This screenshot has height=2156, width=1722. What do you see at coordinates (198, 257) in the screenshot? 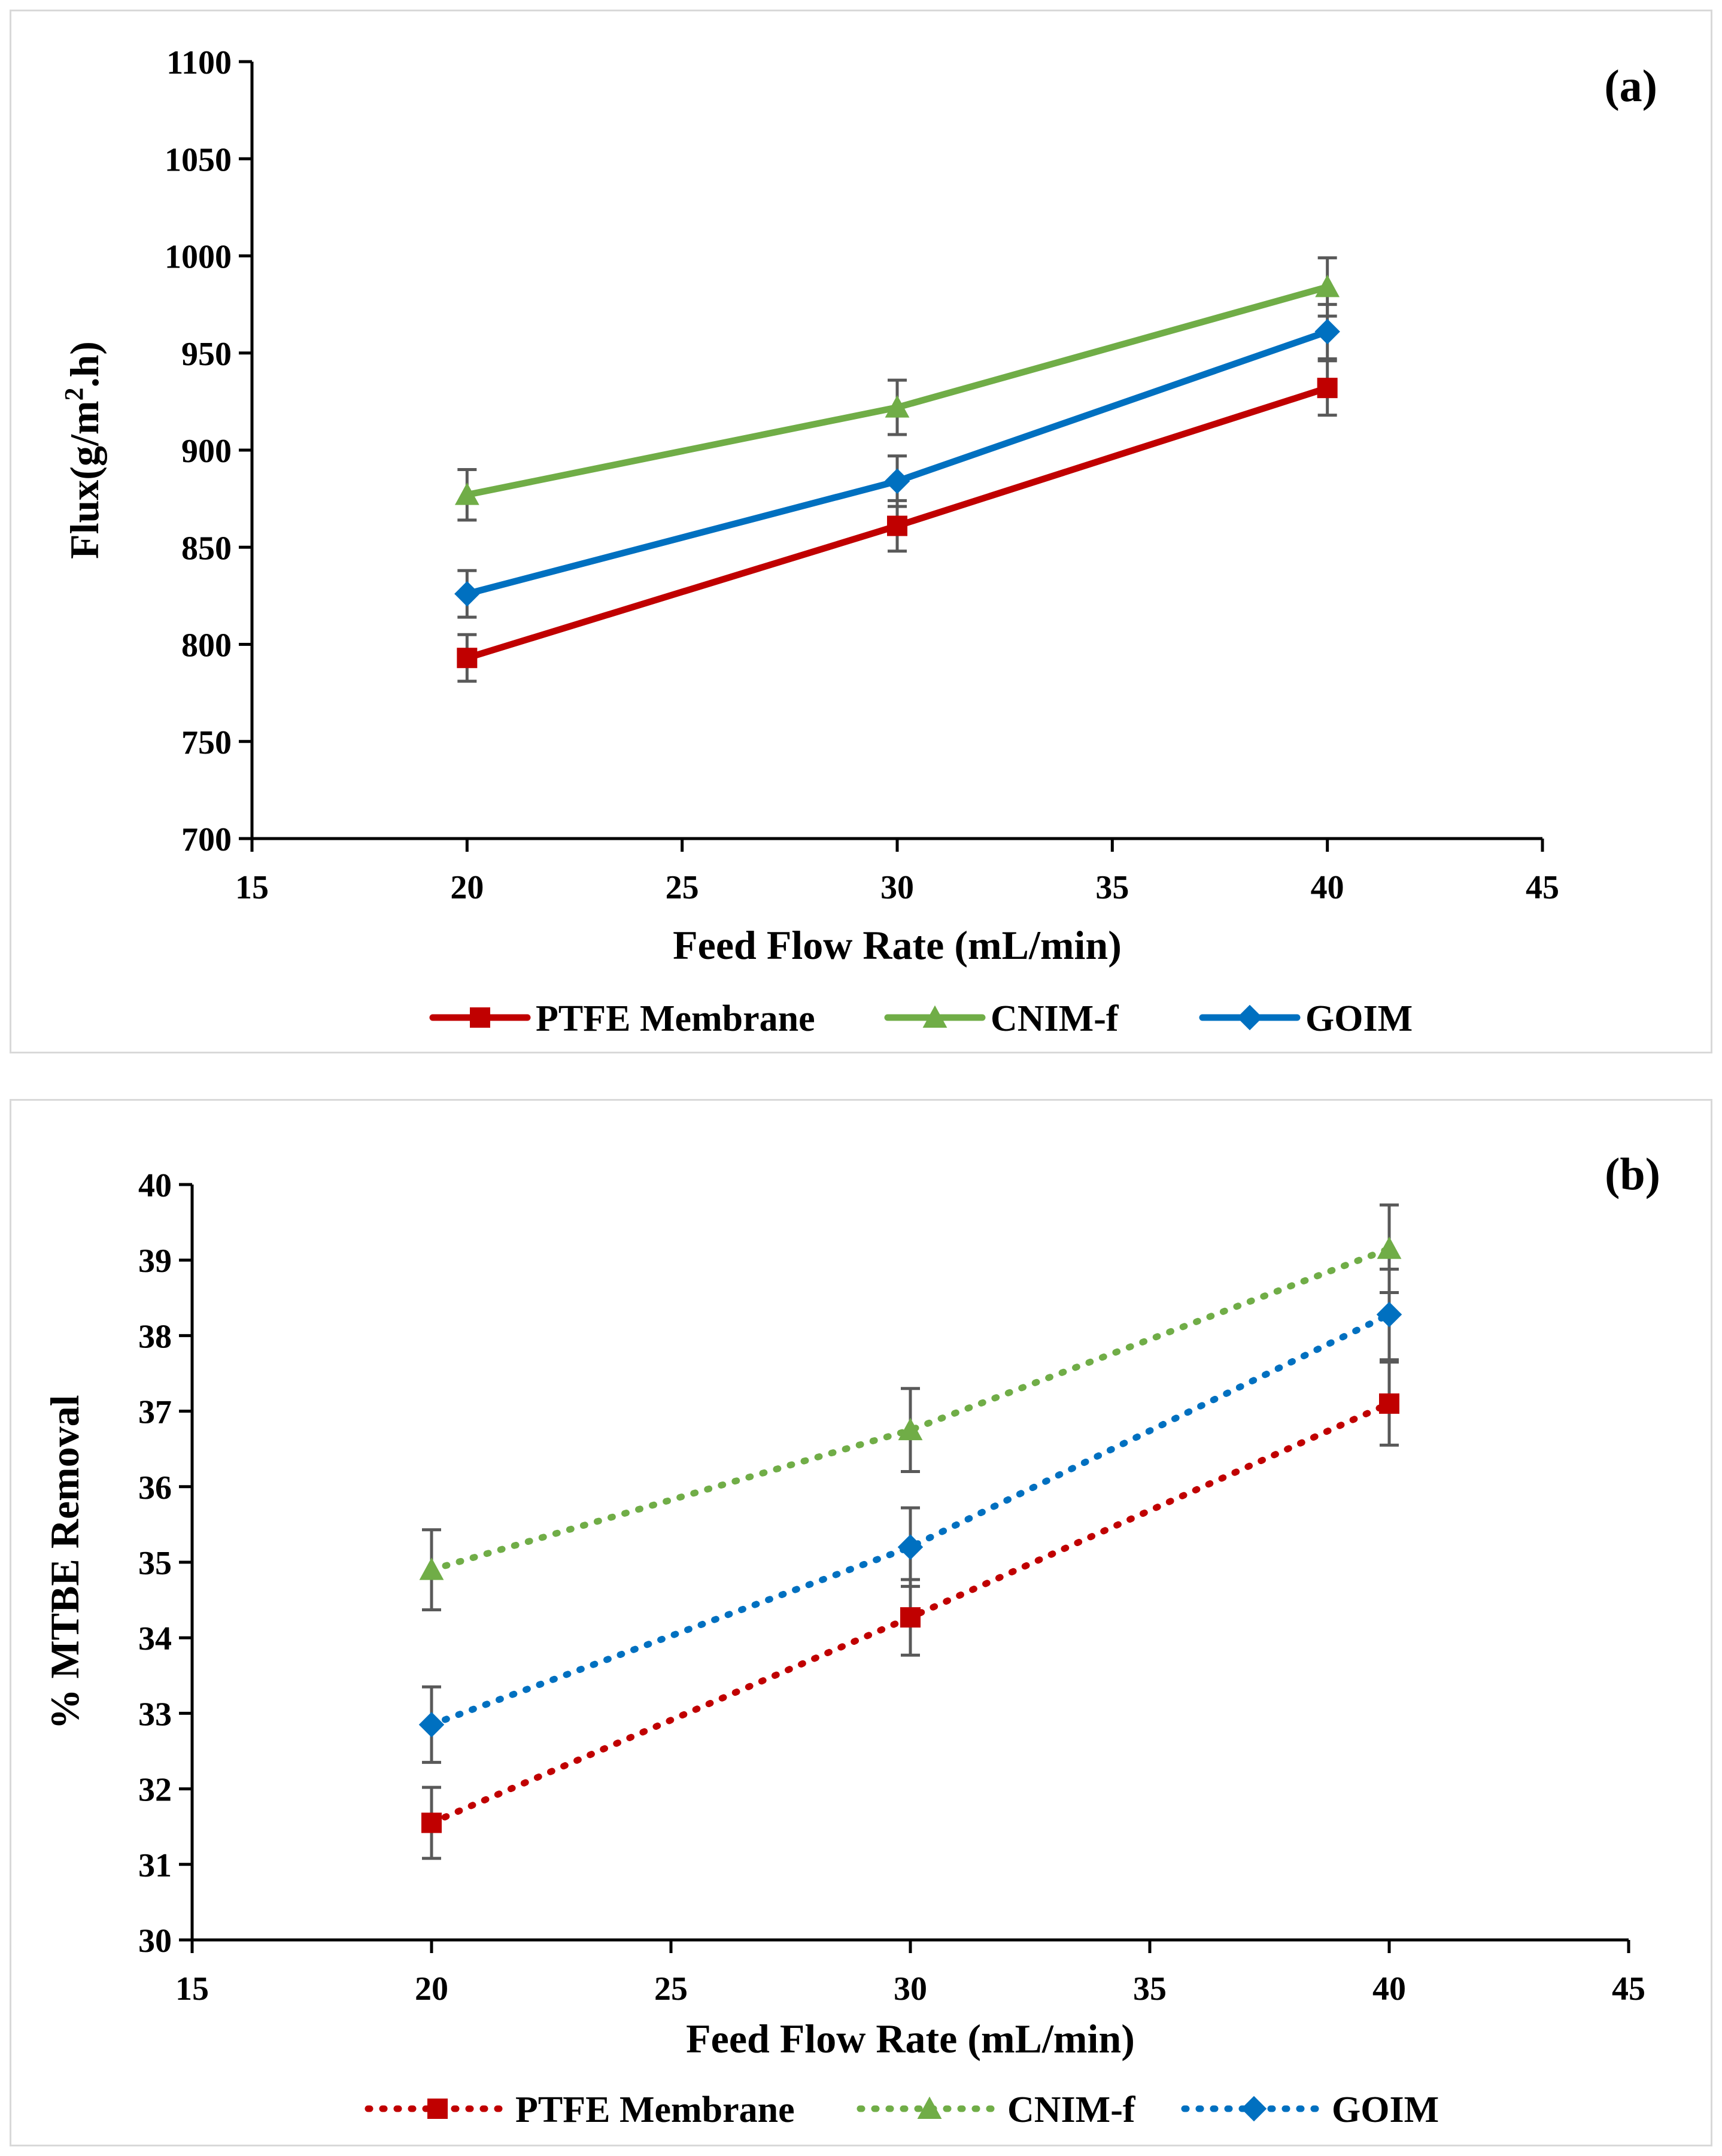
I see `y-tick-label: 1000` at bounding box center [198, 257].